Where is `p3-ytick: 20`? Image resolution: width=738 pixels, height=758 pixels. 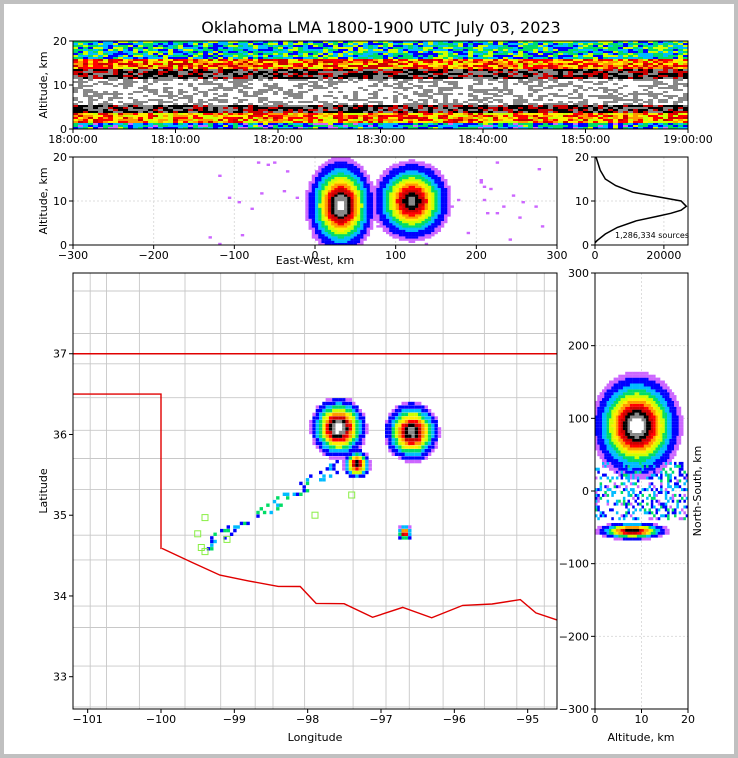 p3-ytick: 20 is located at coordinates (582, 157).